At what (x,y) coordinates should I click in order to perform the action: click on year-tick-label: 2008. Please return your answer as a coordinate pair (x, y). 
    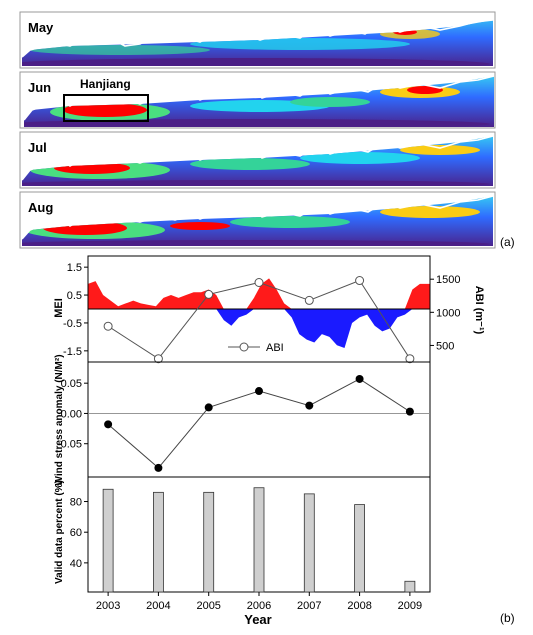
    Looking at the image, I should click on (359, 606).